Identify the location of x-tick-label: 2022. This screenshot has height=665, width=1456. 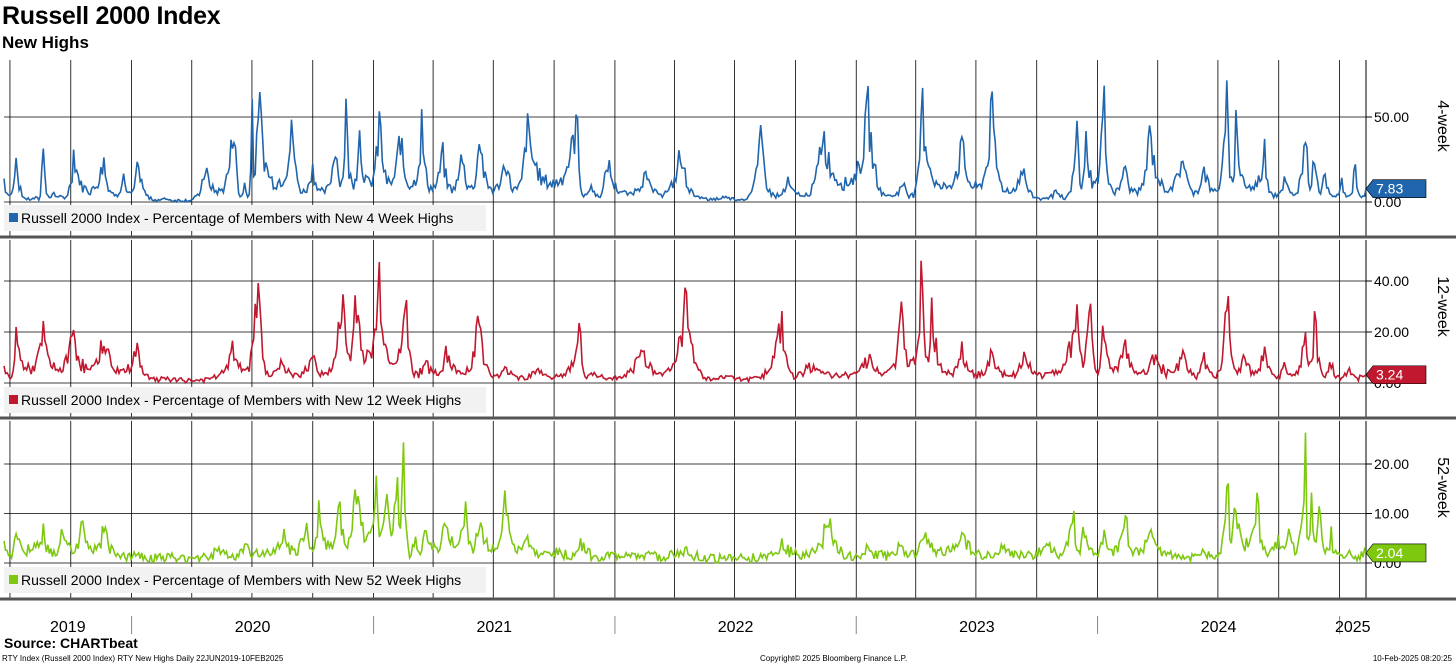
(736, 627).